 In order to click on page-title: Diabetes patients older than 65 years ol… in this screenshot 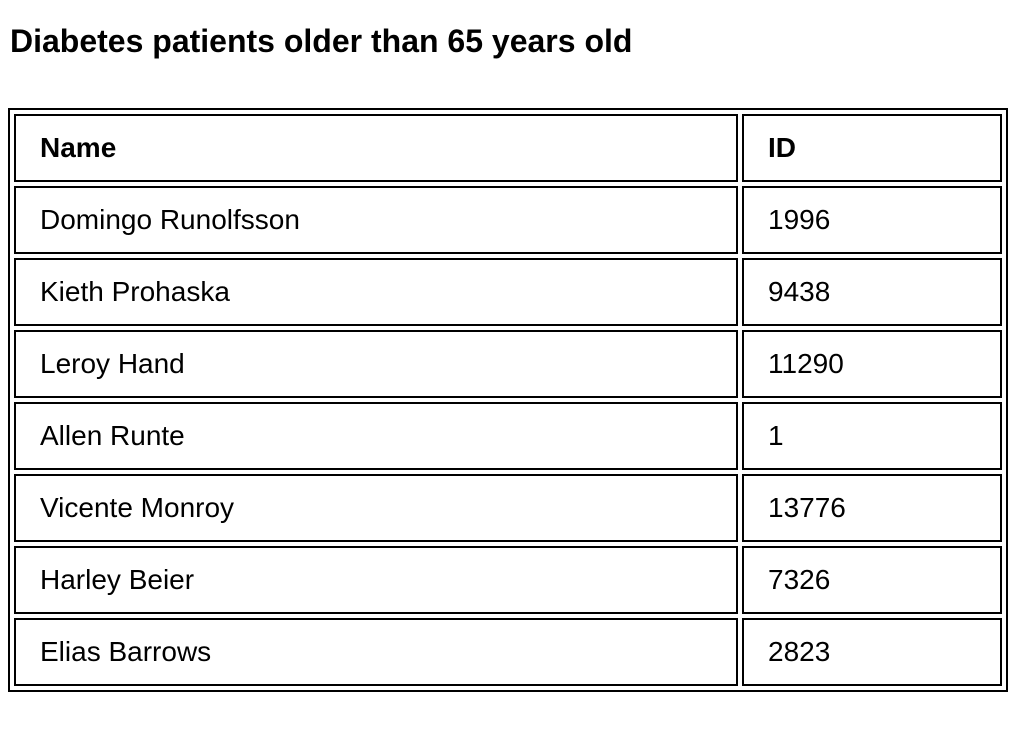, I will do `click(321, 41)`.